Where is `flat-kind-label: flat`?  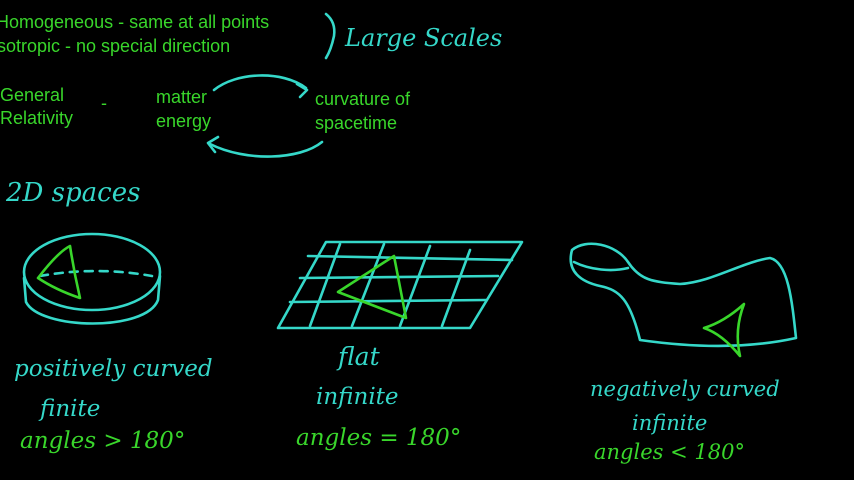 flat-kind-label: flat is located at coordinates (359, 356).